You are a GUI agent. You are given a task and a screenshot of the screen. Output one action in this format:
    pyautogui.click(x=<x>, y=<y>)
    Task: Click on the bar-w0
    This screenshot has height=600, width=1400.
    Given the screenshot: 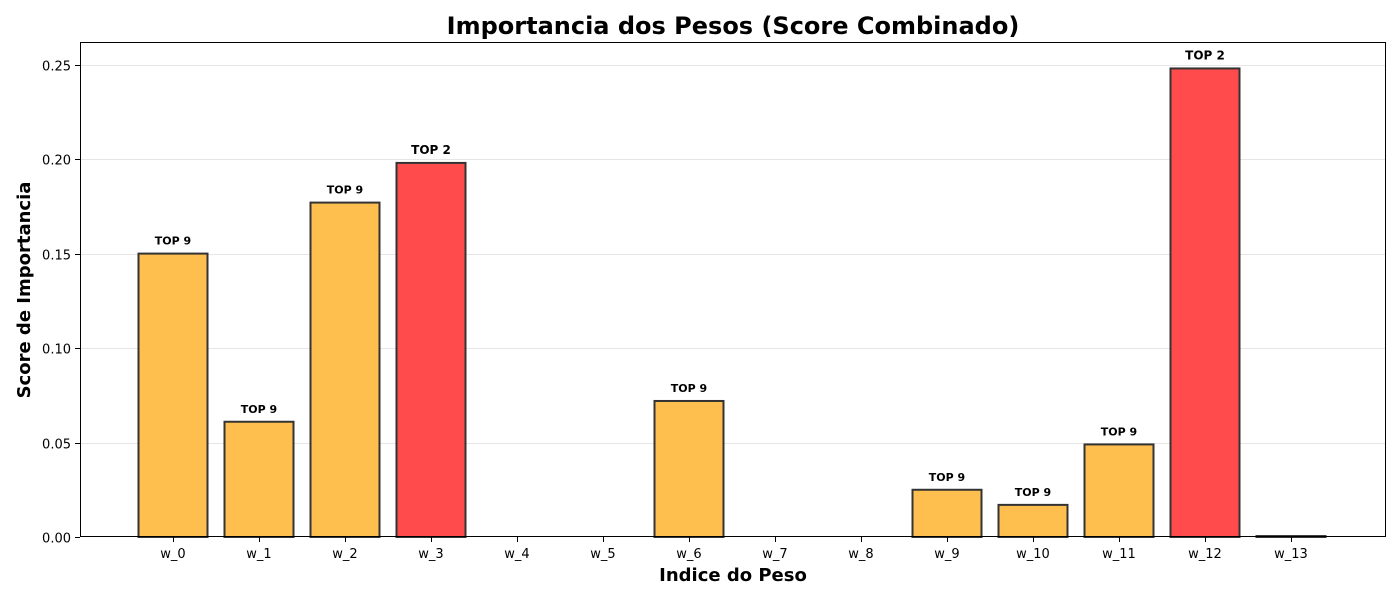 What is the action you would take?
    pyautogui.click(x=173, y=395)
    